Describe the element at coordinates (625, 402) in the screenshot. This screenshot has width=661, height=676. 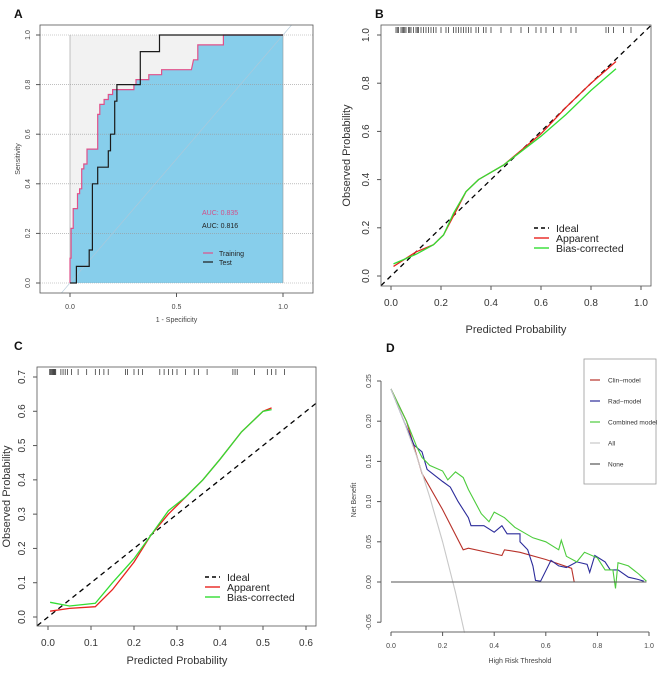
I see `legend-label: Rad−model` at that location.